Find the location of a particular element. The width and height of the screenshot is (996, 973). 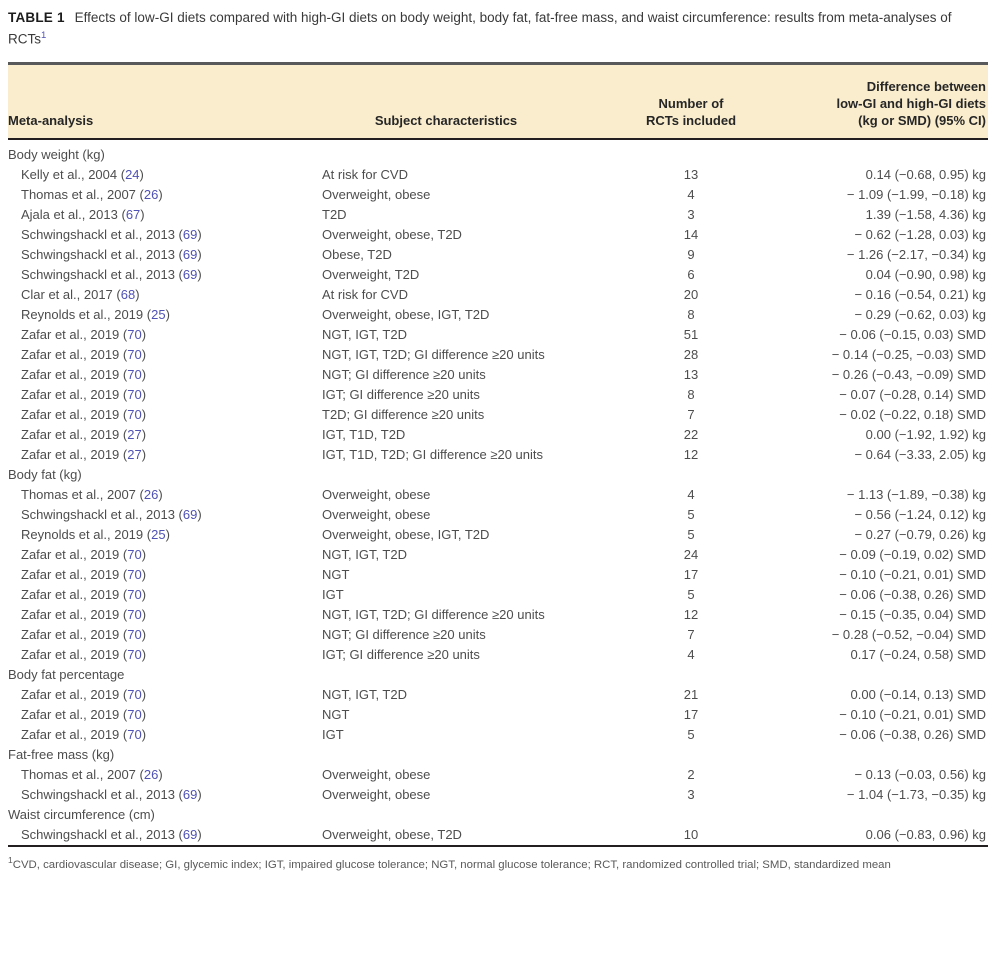

difference-ci-cell: − 0.09 (−0.19, 0.02) SMD is located at coordinates (912, 555).